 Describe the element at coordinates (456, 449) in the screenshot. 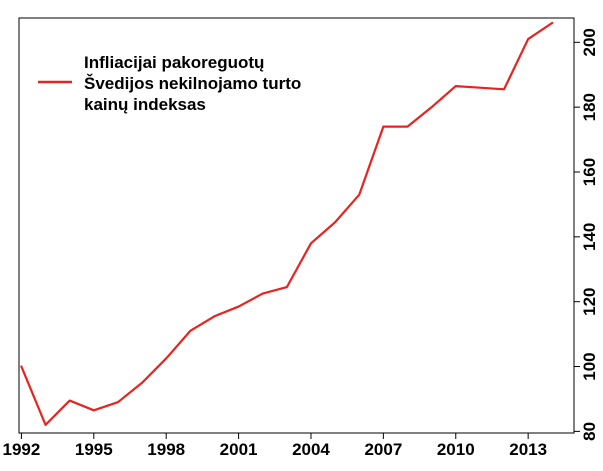

I see `x-tick-label: 2010` at that location.